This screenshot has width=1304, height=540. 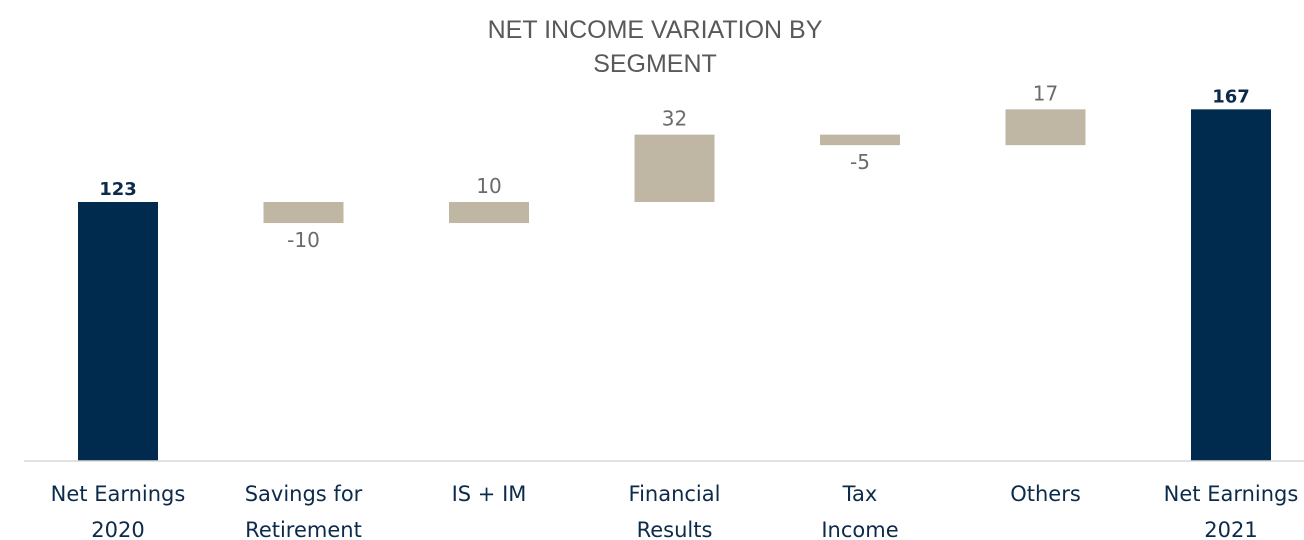 I want to click on category-label: Others, so click(x=1045, y=494).